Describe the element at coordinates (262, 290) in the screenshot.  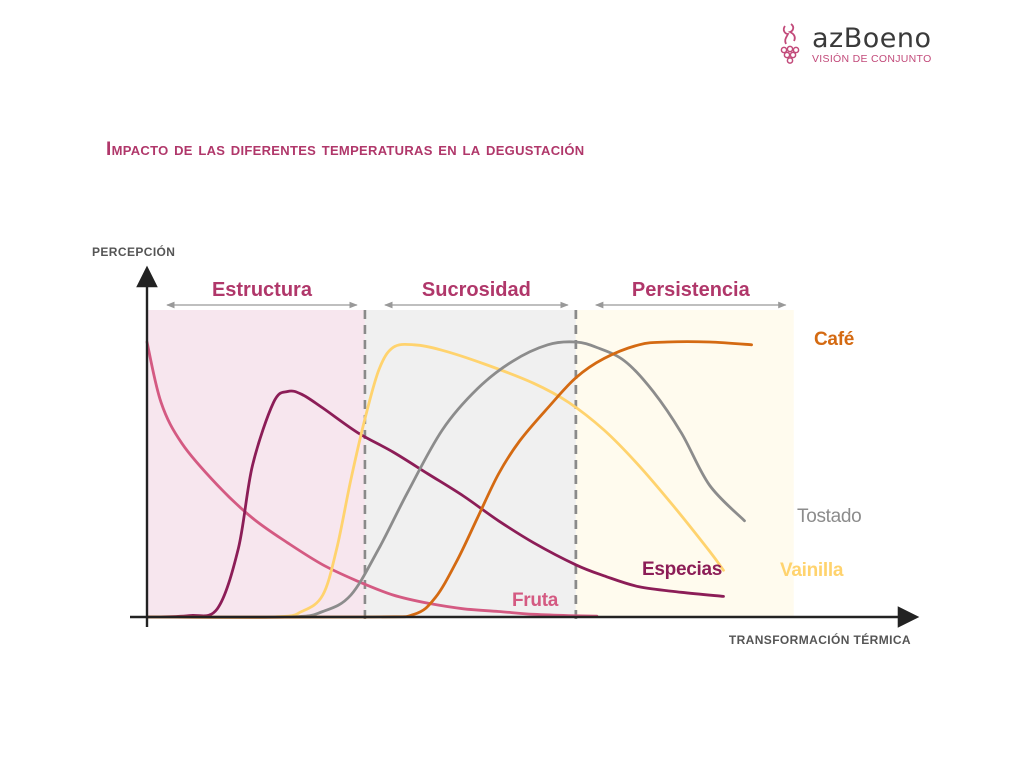
I see `zone-label-estructura: Estructura` at that location.